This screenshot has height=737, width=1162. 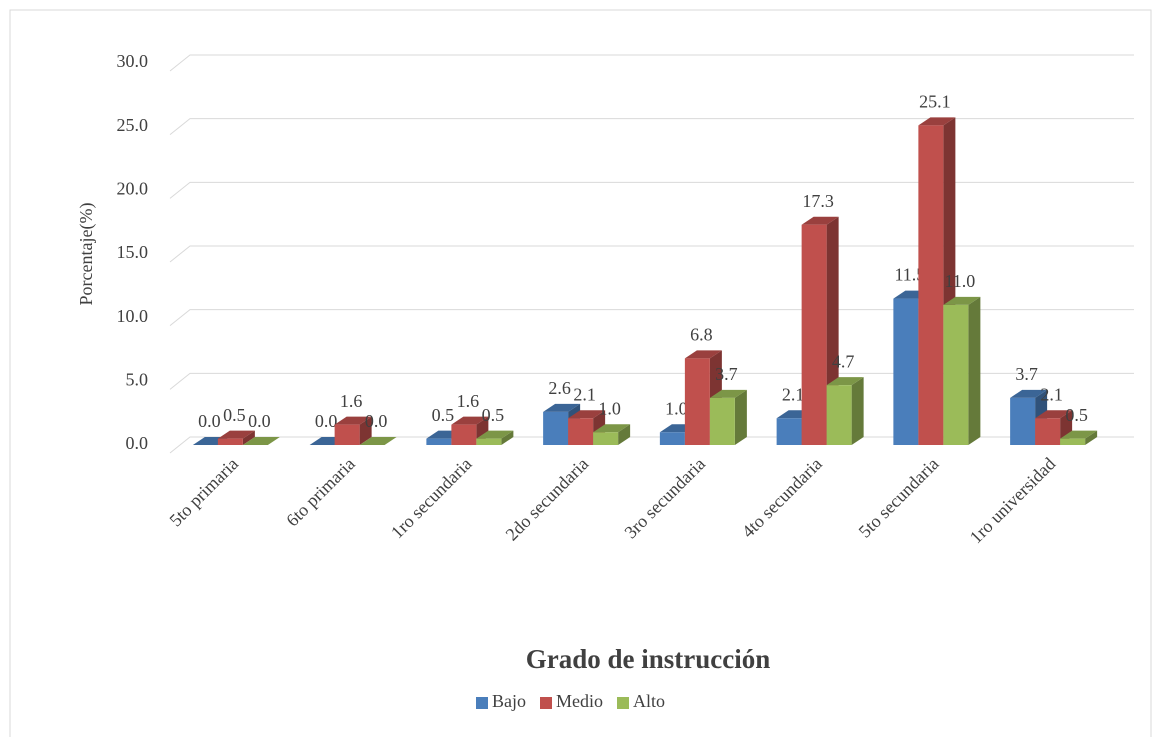 I want to click on y-tick-label: 5.0, so click(x=137, y=379).